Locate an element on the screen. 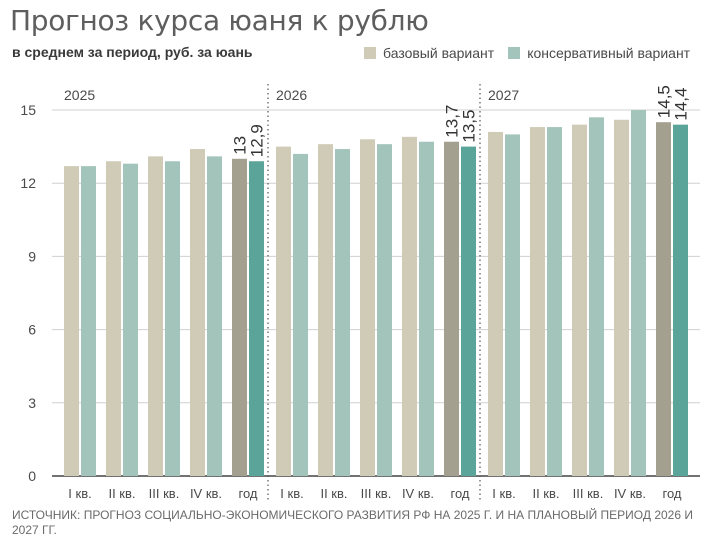 The image size is (716, 546). legend-item-base: базовый вариант is located at coordinates (429, 53).